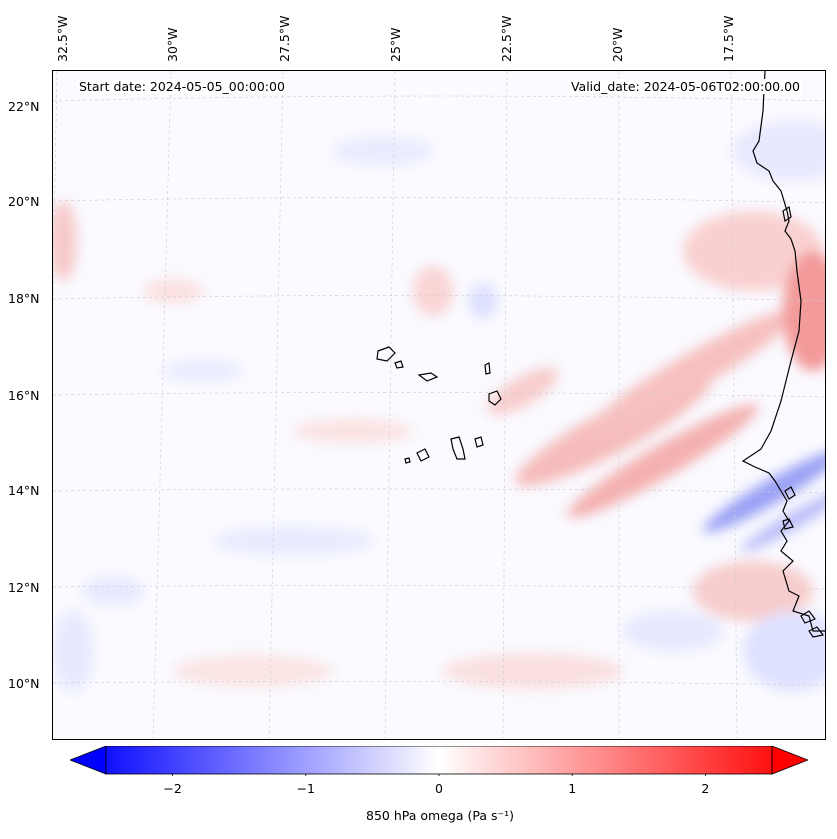 The height and width of the screenshot is (839, 837). Describe the element at coordinates (395, 44) in the screenshot. I see `lon-label-25w: 25°W` at that location.